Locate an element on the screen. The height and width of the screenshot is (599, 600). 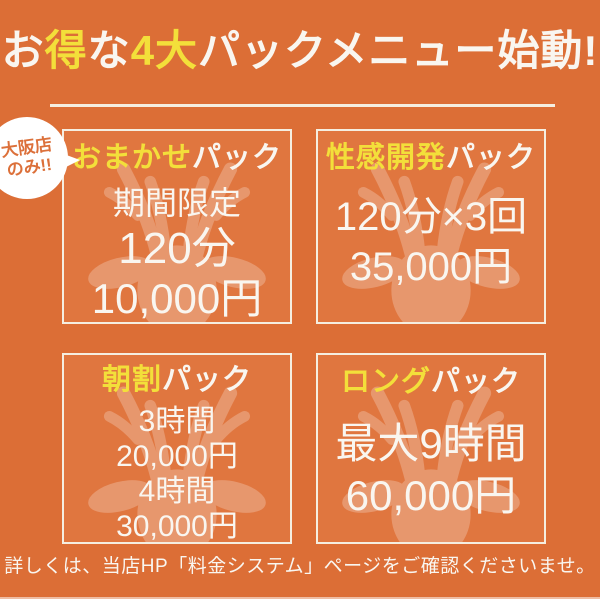
title-segment: パックメニュー始動! is located at coordinates (398, 50).